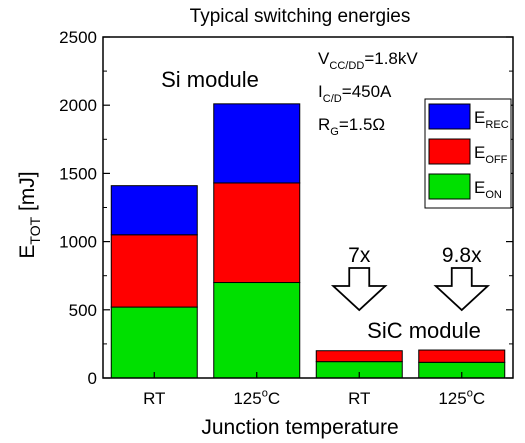 This screenshot has height=443, width=525. Describe the element at coordinates (27, 252) in the screenshot. I see `y-label-main: E` at that location.